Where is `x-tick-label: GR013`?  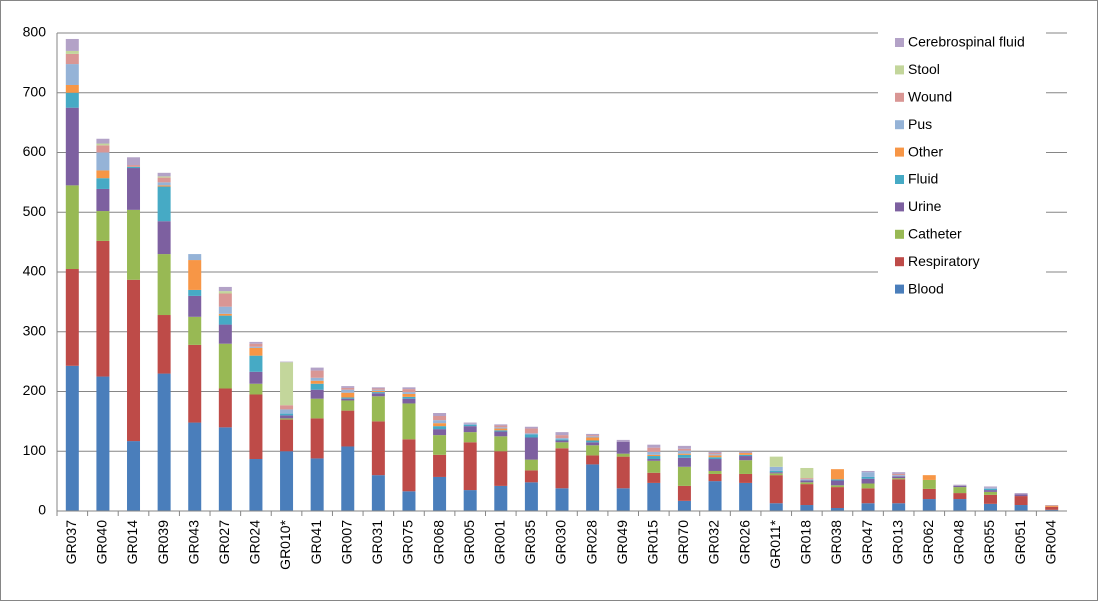
x-tick-label: GR013 is located at coordinates (897, 542).